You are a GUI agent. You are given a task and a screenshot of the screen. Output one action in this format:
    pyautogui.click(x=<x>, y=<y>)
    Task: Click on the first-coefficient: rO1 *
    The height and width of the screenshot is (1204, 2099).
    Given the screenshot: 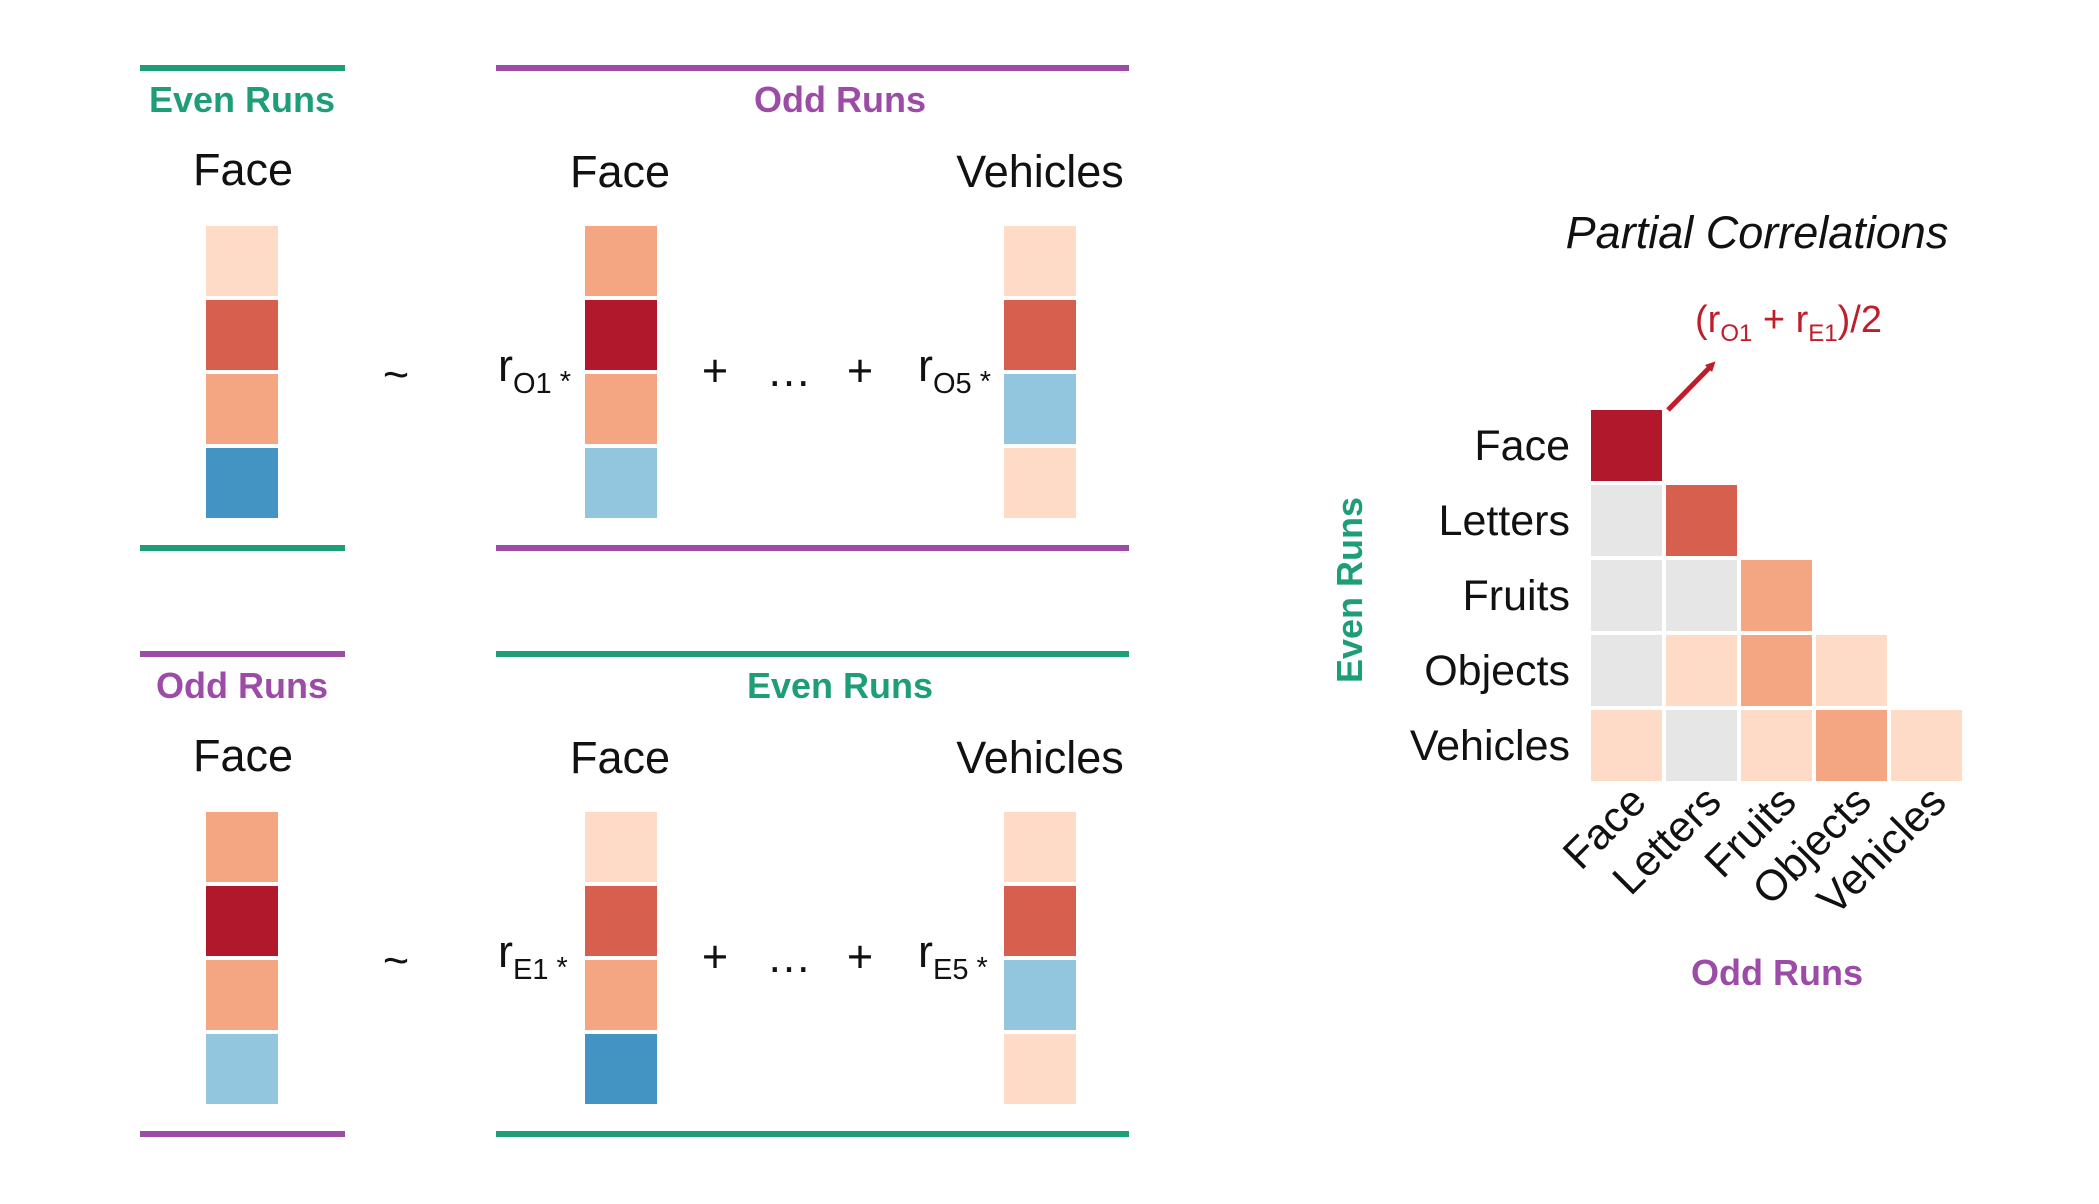 What is the action you would take?
    pyautogui.click(x=534, y=370)
    